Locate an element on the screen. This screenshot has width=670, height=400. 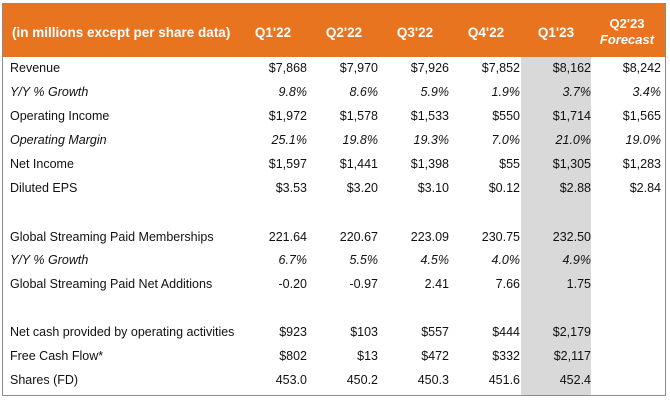
cell-q2-22: 19.8% is located at coordinates (360, 140).